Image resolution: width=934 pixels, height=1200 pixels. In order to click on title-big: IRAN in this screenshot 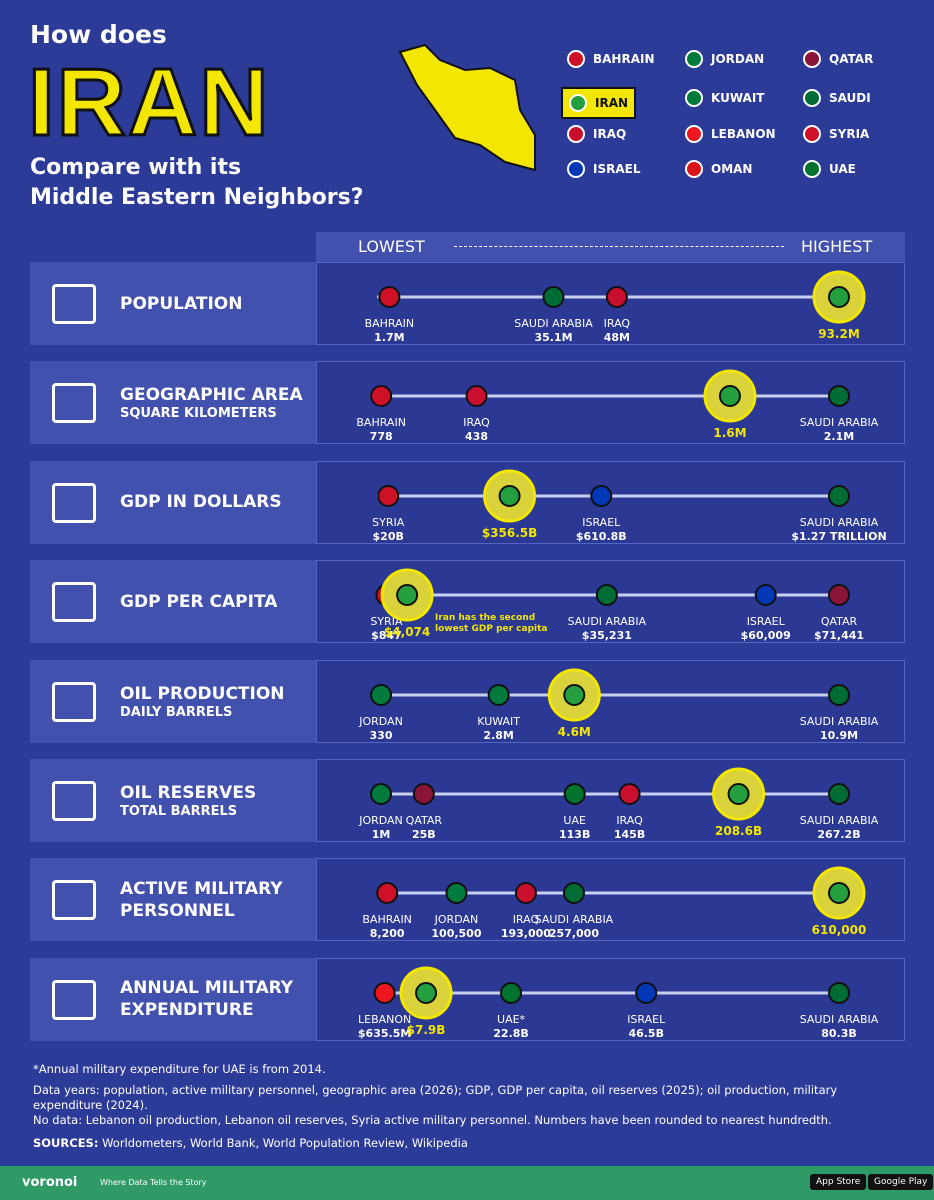, I will do `click(149, 102)`.